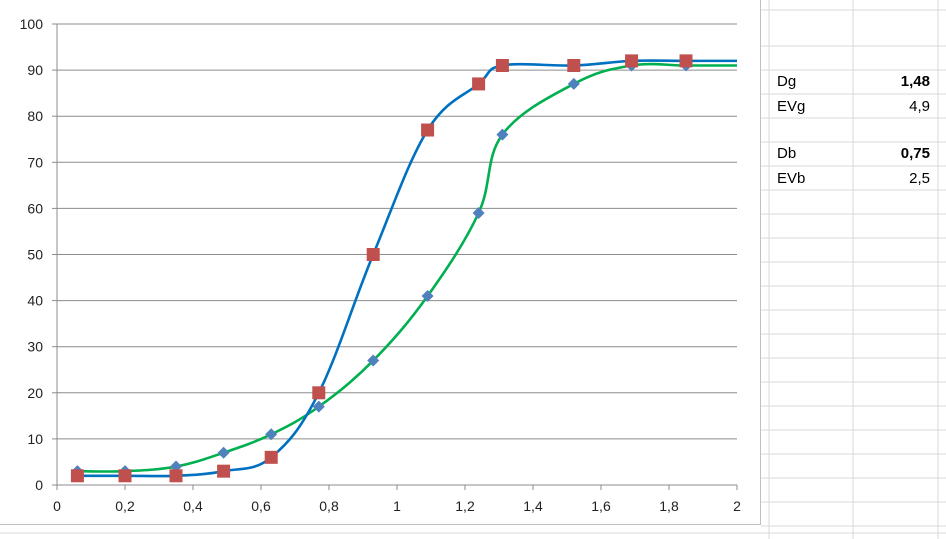 The height and width of the screenshot is (539, 946). I want to click on y-tick-label: 20, so click(35, 393).